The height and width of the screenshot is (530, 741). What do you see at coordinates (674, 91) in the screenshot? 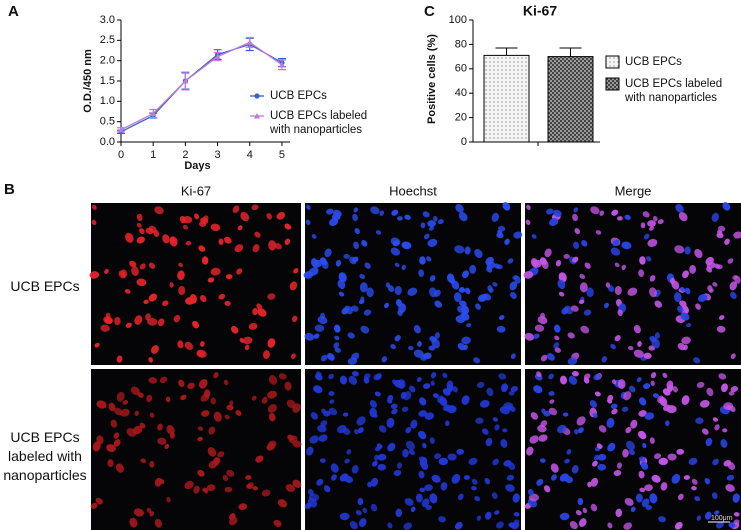
I see `legend-label: UCB EPCs labeled with nanoparticles` at bounding box center [674, 91].